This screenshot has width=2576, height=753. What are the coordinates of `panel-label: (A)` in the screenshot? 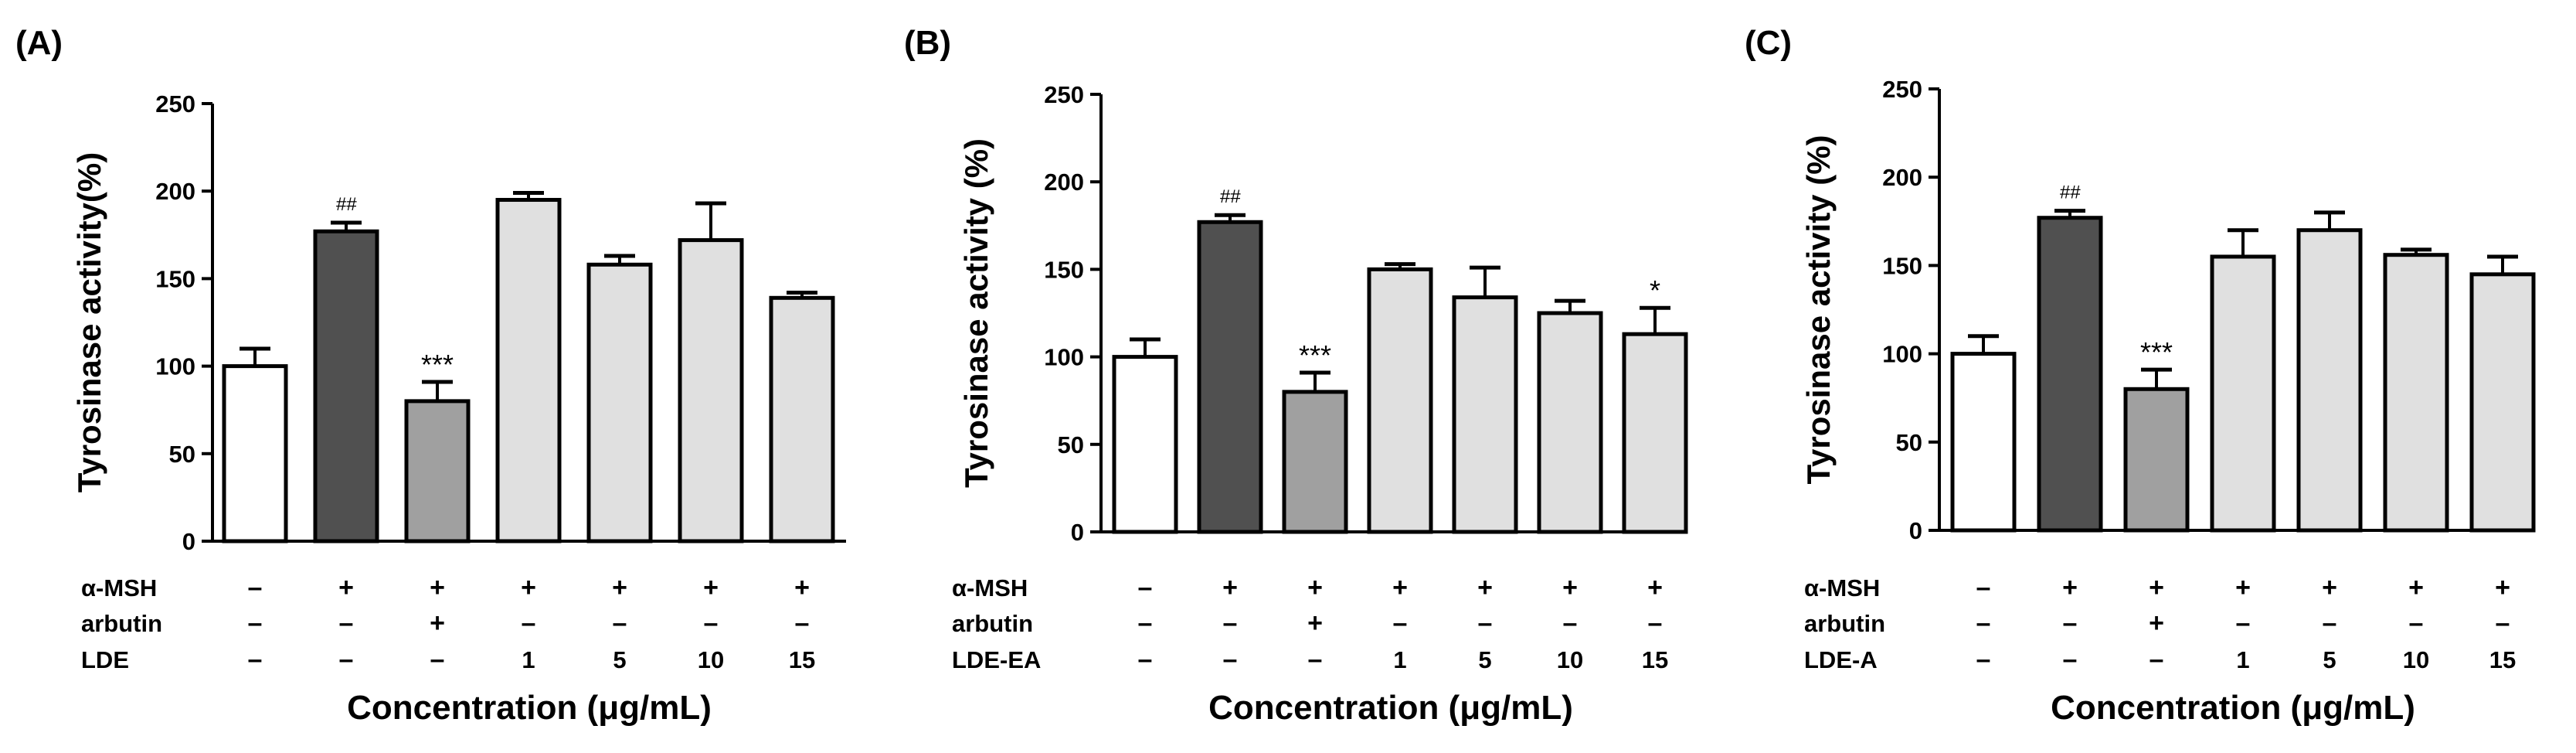 It's located at (39, 43).